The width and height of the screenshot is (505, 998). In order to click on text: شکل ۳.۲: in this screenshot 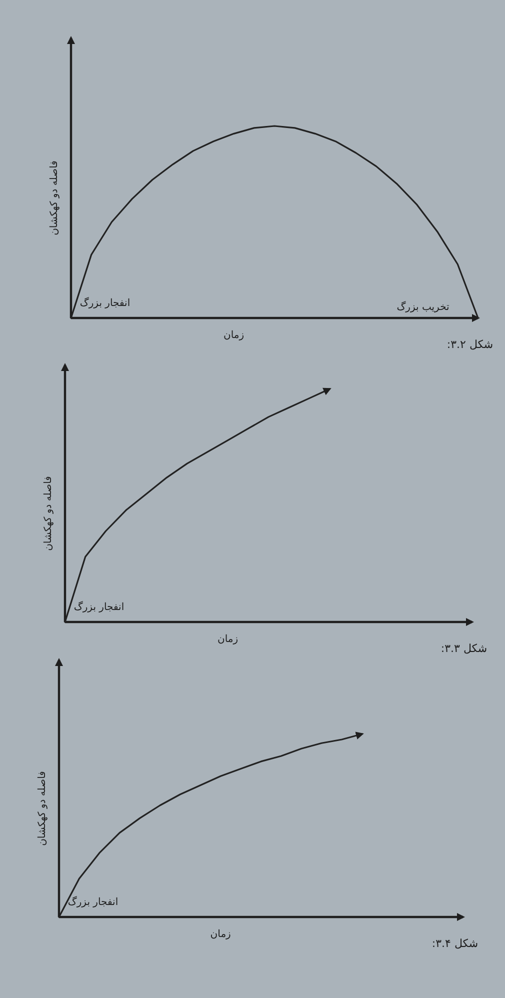, I will do `click(470, 344)`.